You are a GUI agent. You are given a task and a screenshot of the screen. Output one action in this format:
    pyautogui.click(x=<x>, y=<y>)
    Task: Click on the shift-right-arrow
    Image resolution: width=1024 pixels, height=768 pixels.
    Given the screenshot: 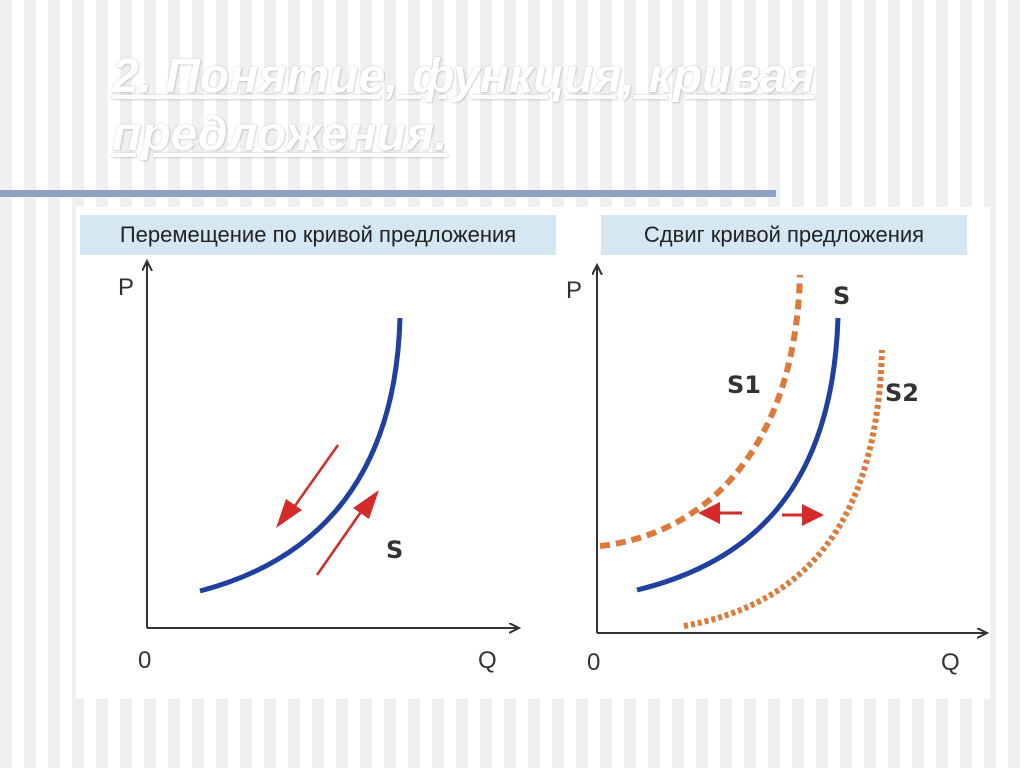 What is the action you would take?
    pyautogui.click(x=803, y=515)
    